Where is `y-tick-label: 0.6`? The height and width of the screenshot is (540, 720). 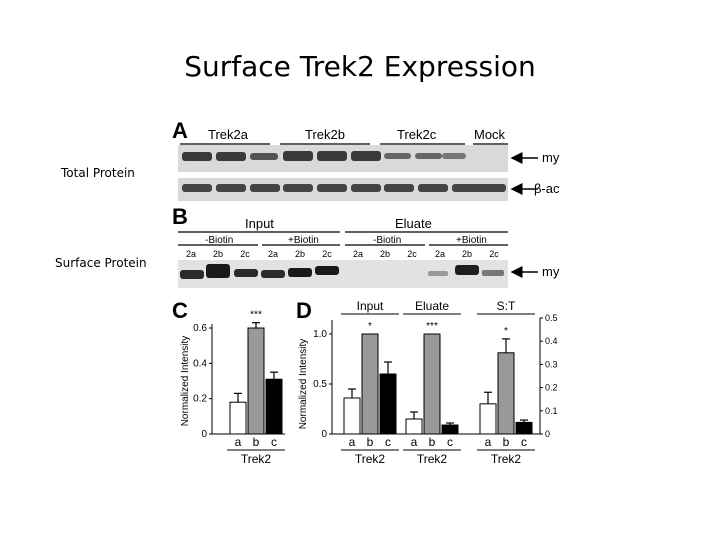
y-tick-label: 0.6 is located at coordinates (200, 328).